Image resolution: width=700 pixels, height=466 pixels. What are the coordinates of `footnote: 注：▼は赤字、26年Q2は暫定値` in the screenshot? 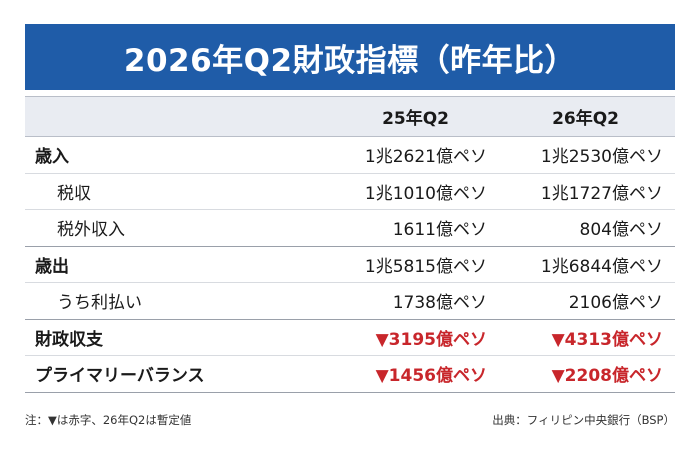 It's located at (108, 420).